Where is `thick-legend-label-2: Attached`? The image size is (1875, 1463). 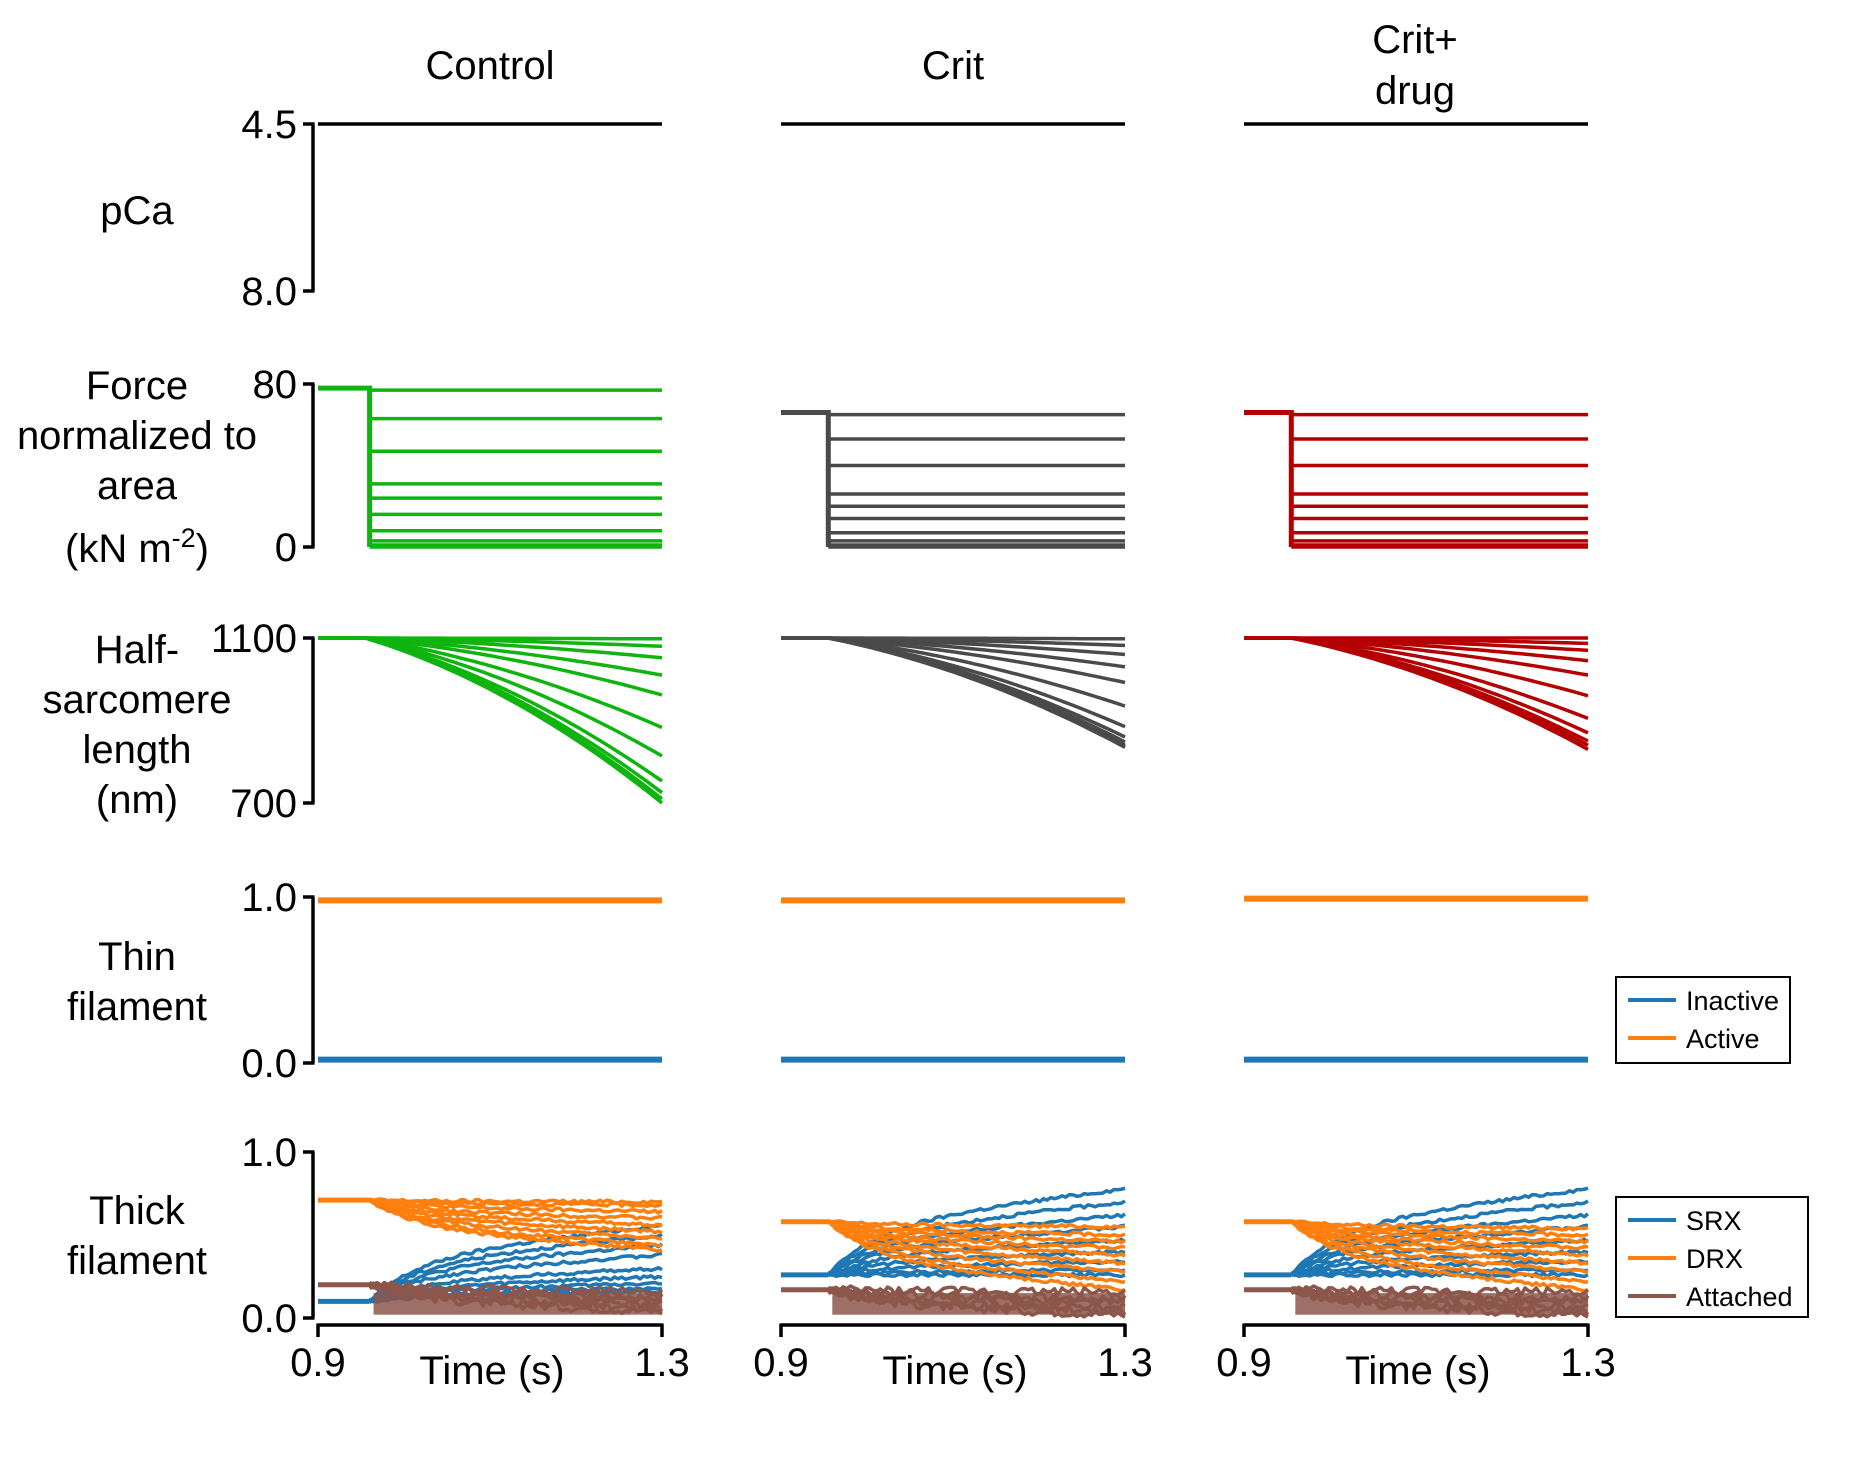 thick-legend-label-2: Attached is located at coordinates (1739, 1297).